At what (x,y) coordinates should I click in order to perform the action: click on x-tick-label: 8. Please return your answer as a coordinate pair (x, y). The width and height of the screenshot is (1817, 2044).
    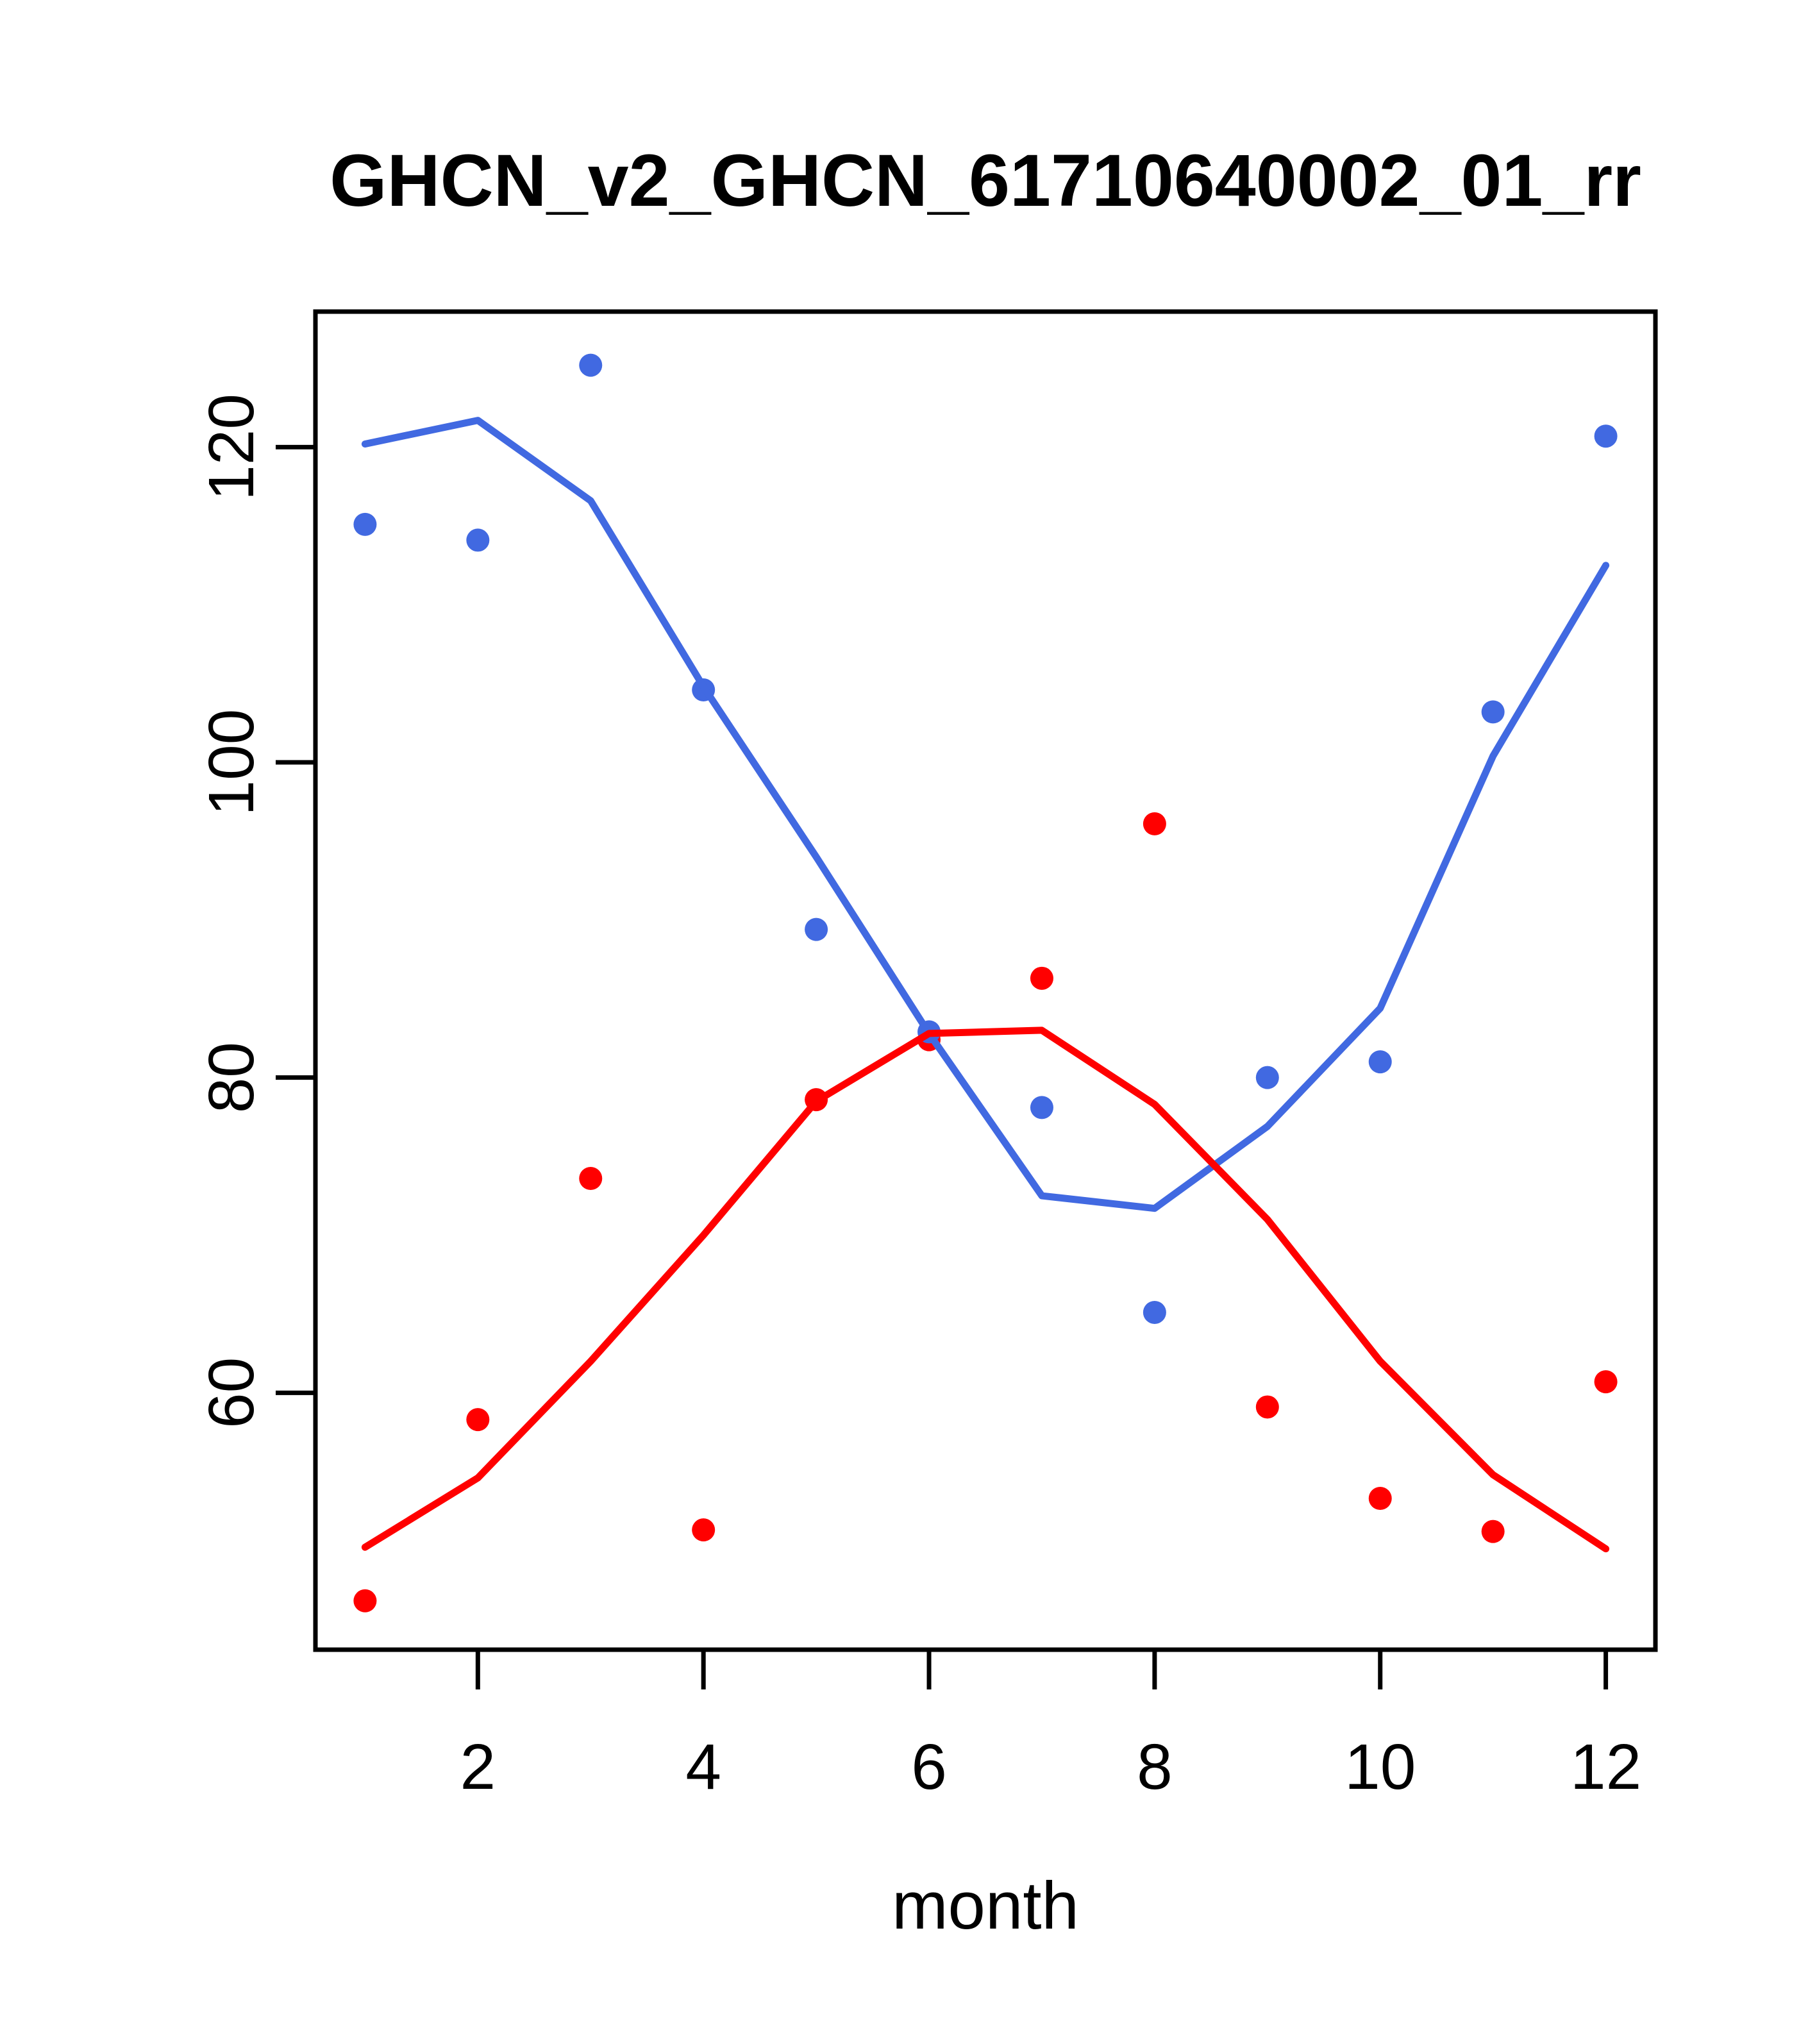
    Looking at the image, I should click on (1155, 1767).